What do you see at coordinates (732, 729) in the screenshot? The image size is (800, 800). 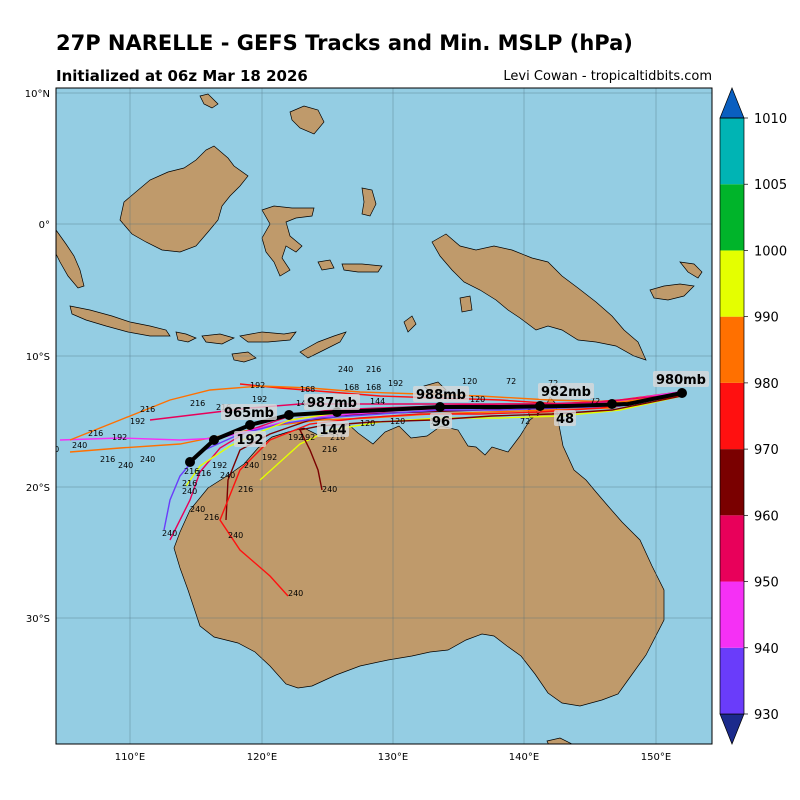 I see `colorbar-extend-low` at bounding box center [732, 729].